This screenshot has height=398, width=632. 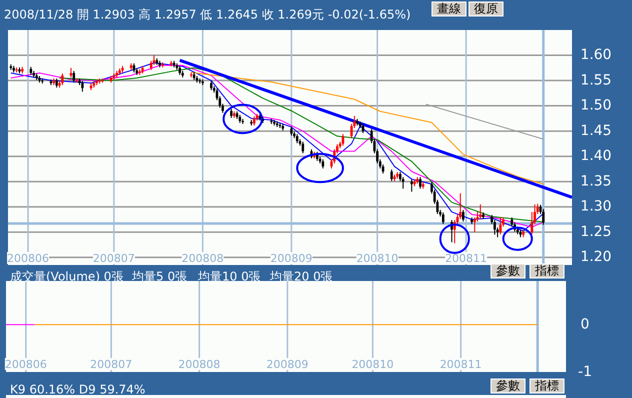 I want to click on chart-title: 2008/11/28 開 1.2903 高 1.2957 低 1.2645 收 1.269元 -0.02(-1.65%), so click(x=207, y=14).